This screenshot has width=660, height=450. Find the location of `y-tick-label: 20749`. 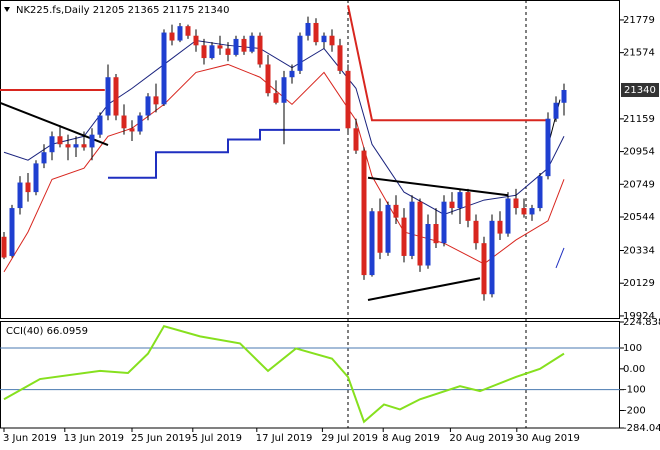

y-tick-label: 20749 is located at coordinates (639, 184).